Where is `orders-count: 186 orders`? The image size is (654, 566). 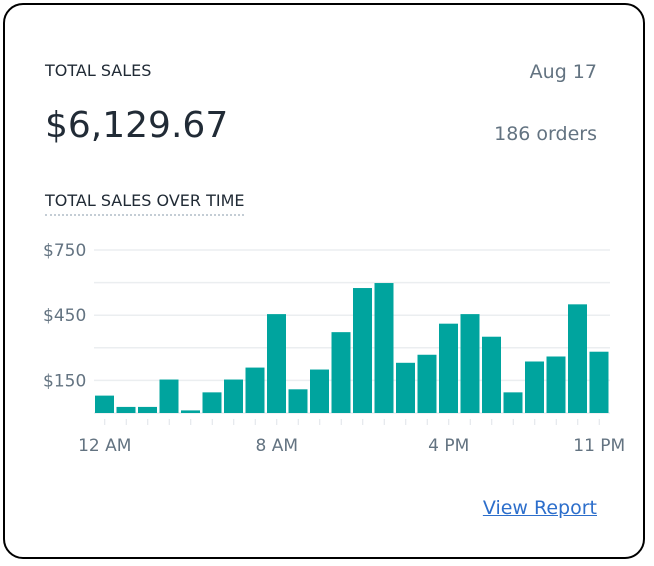
orders-count: 186 orders is located at coordinates (545, 134).